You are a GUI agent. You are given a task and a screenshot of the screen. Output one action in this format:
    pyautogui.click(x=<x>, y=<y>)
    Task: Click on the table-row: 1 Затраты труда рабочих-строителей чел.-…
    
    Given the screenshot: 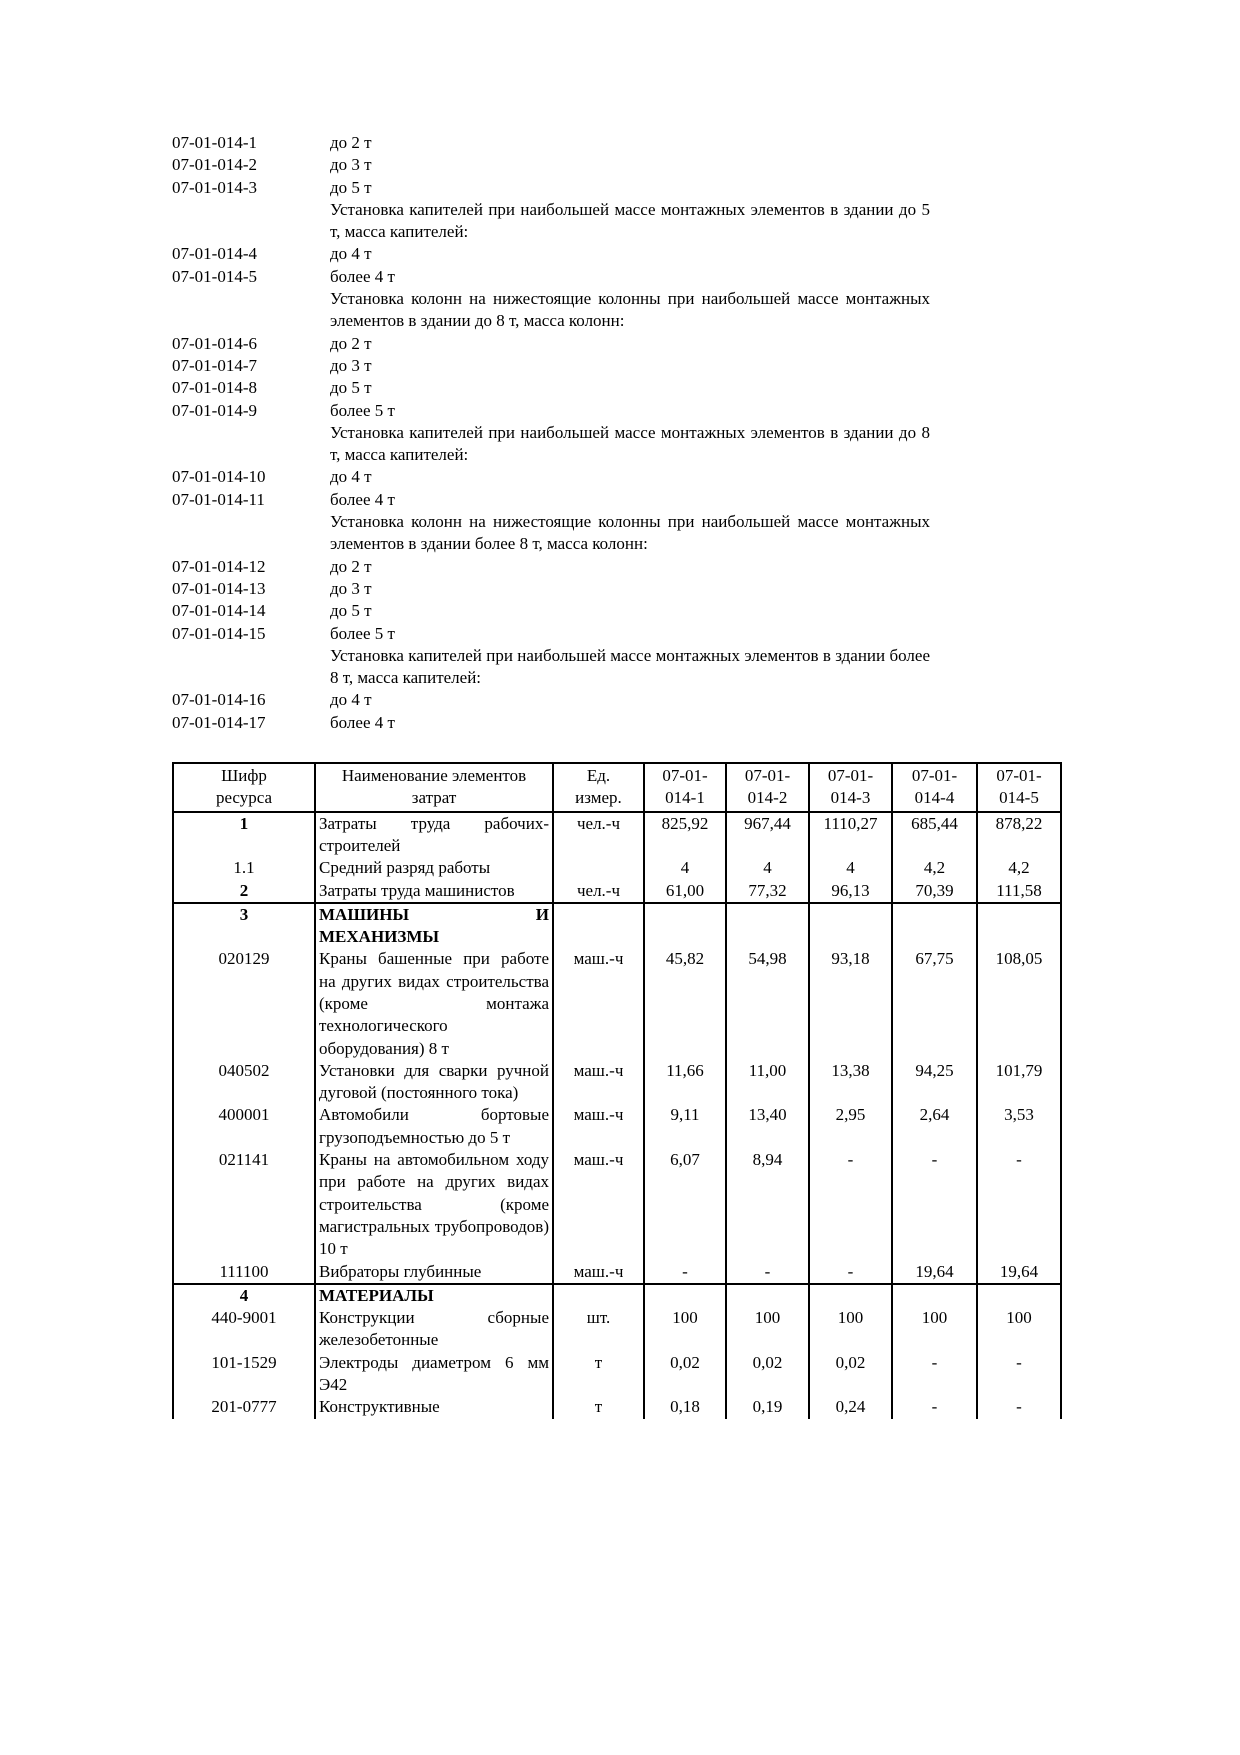 What is the action you would take?
    pyautogui.click(x=617, y=834)
    